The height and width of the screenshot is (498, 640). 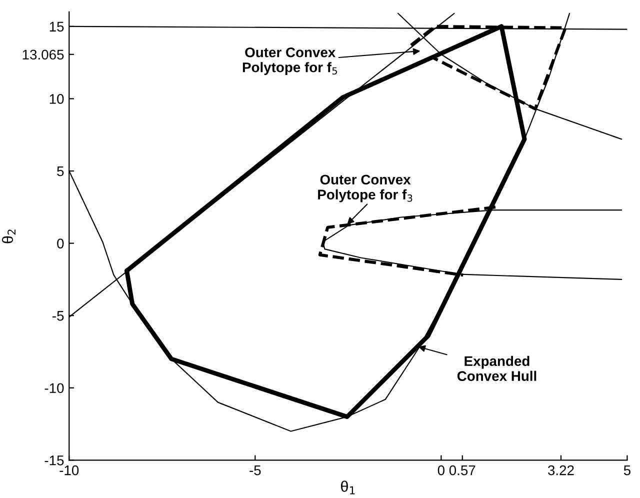 I want to click on y-tick-label: 13.065, so click(x=43, y=55).